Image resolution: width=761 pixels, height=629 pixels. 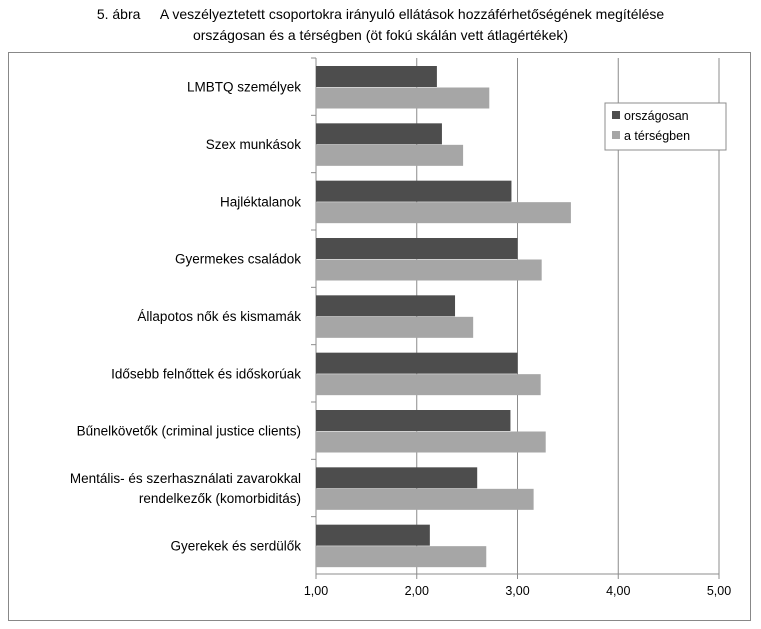 I want to click on category-label: Állapotos nők és kismamák, so click(x=219, y=316).